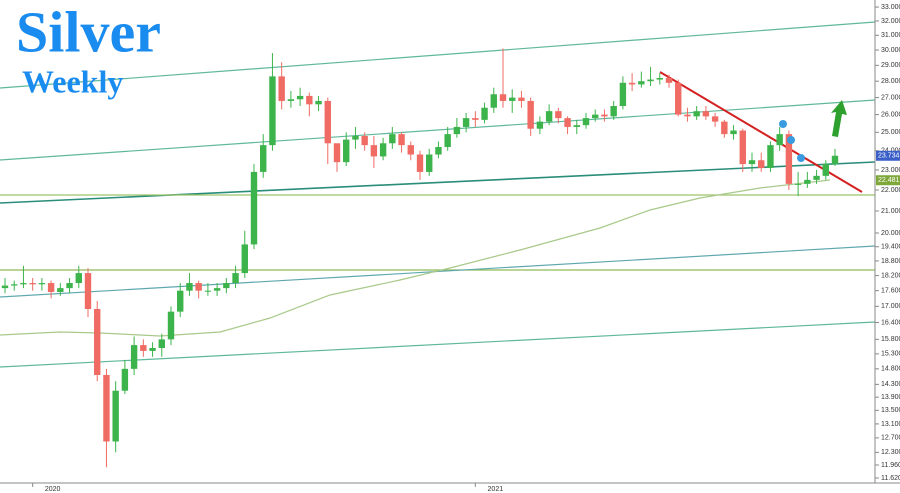  Describe the element at coordinates (890, 291) in the screenshot. I see `y-tick-label: 17.600` at that location.